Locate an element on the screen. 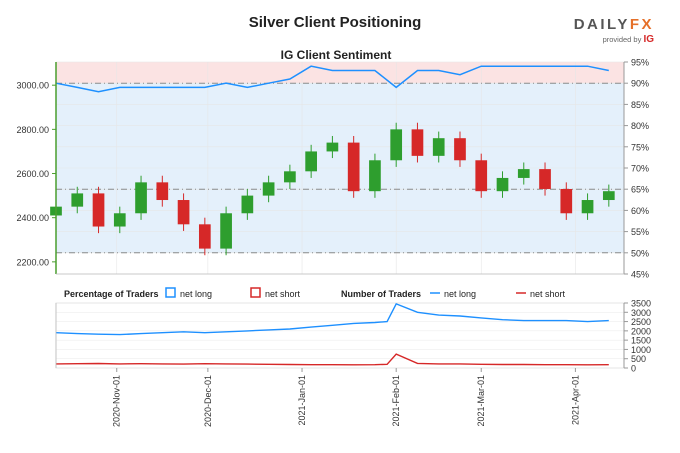 Image resolution: width=680 pixels, height=453 pixels. legend-pct-long-swatch is located at coordinates (170, 292).